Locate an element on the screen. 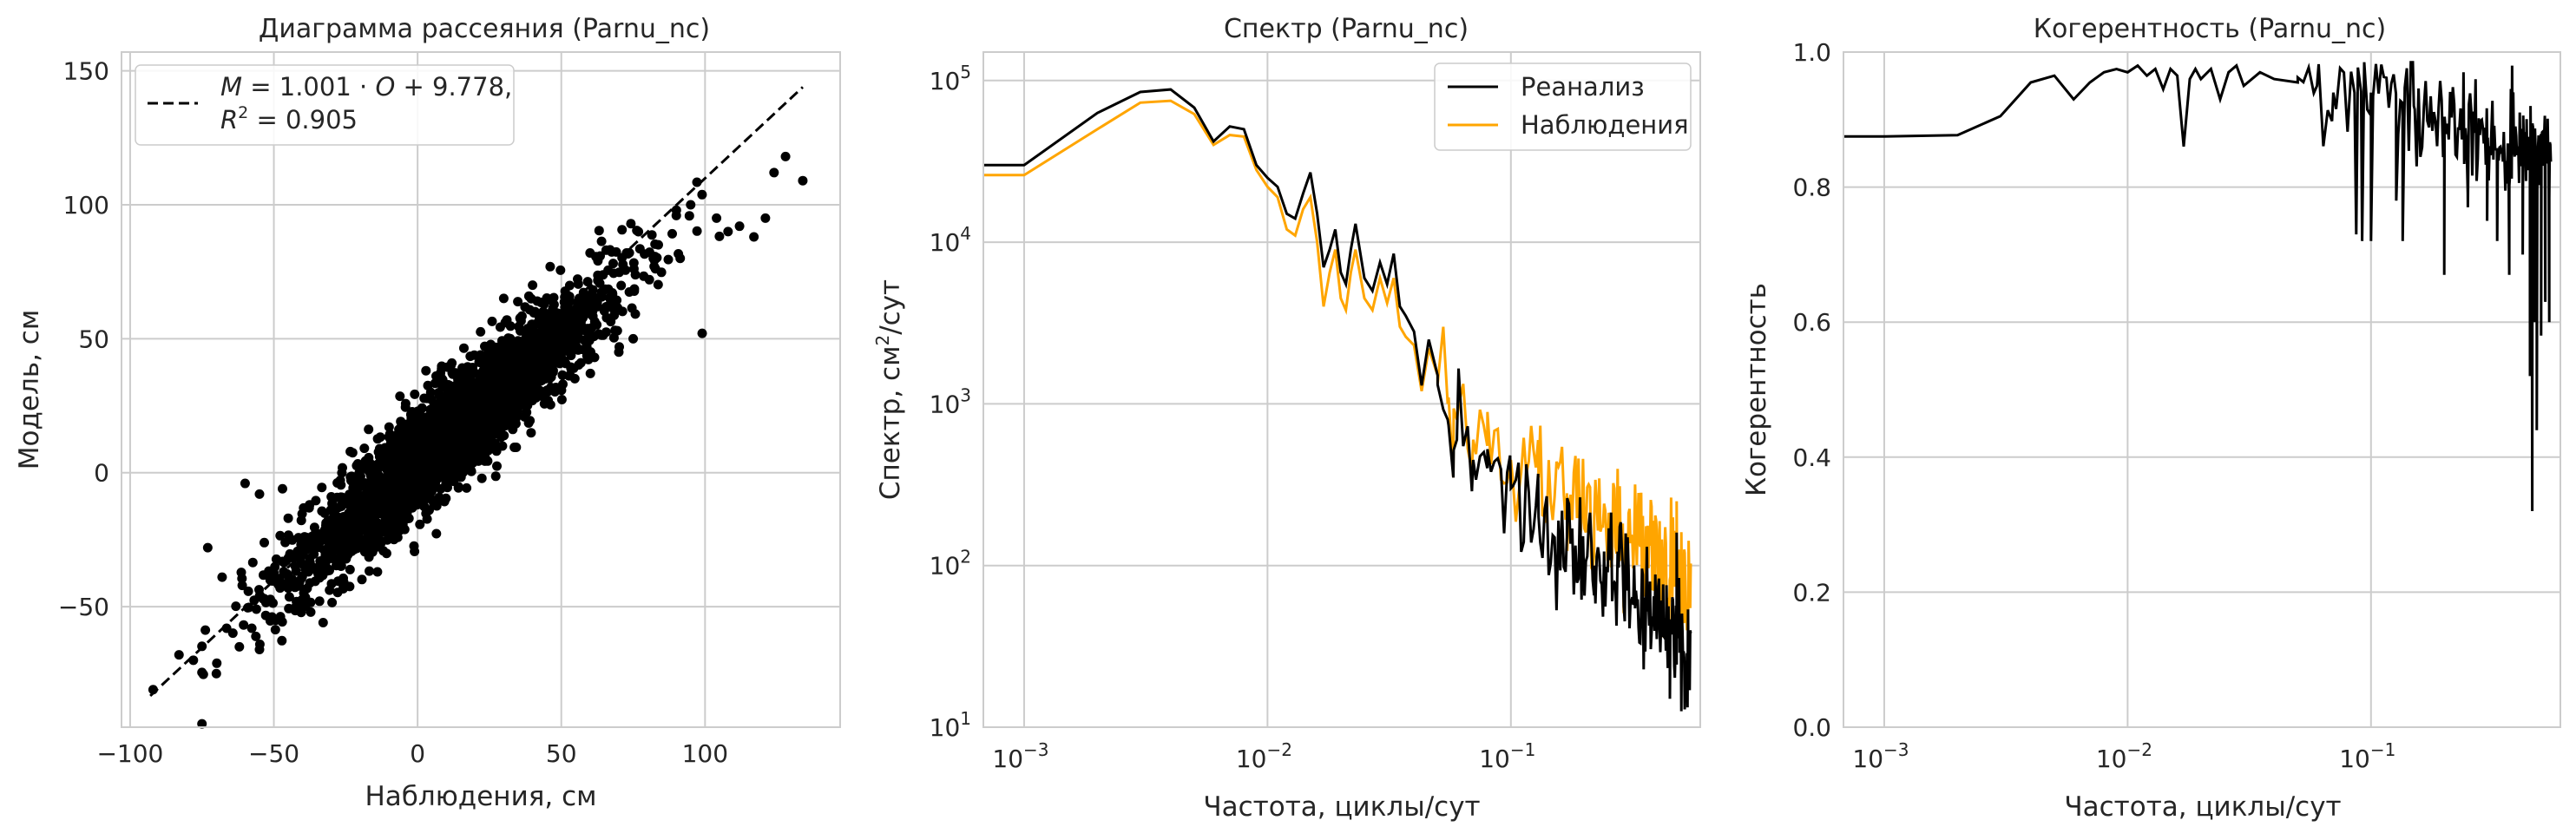 The width and height of the screenshot is (2576, 840). spectrum-y-tick-label: 10⁵ is located at coordinates (950, 78).